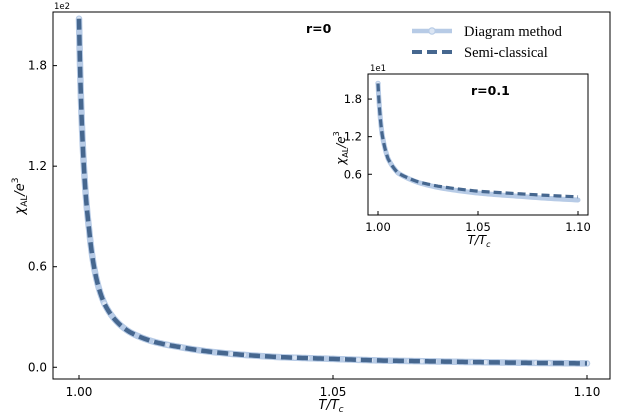 The image size is (630, 418). Describe the element at coordinates (37, 66) in the screenshot. I see `main-y-tick-label: 1.8` at that location.